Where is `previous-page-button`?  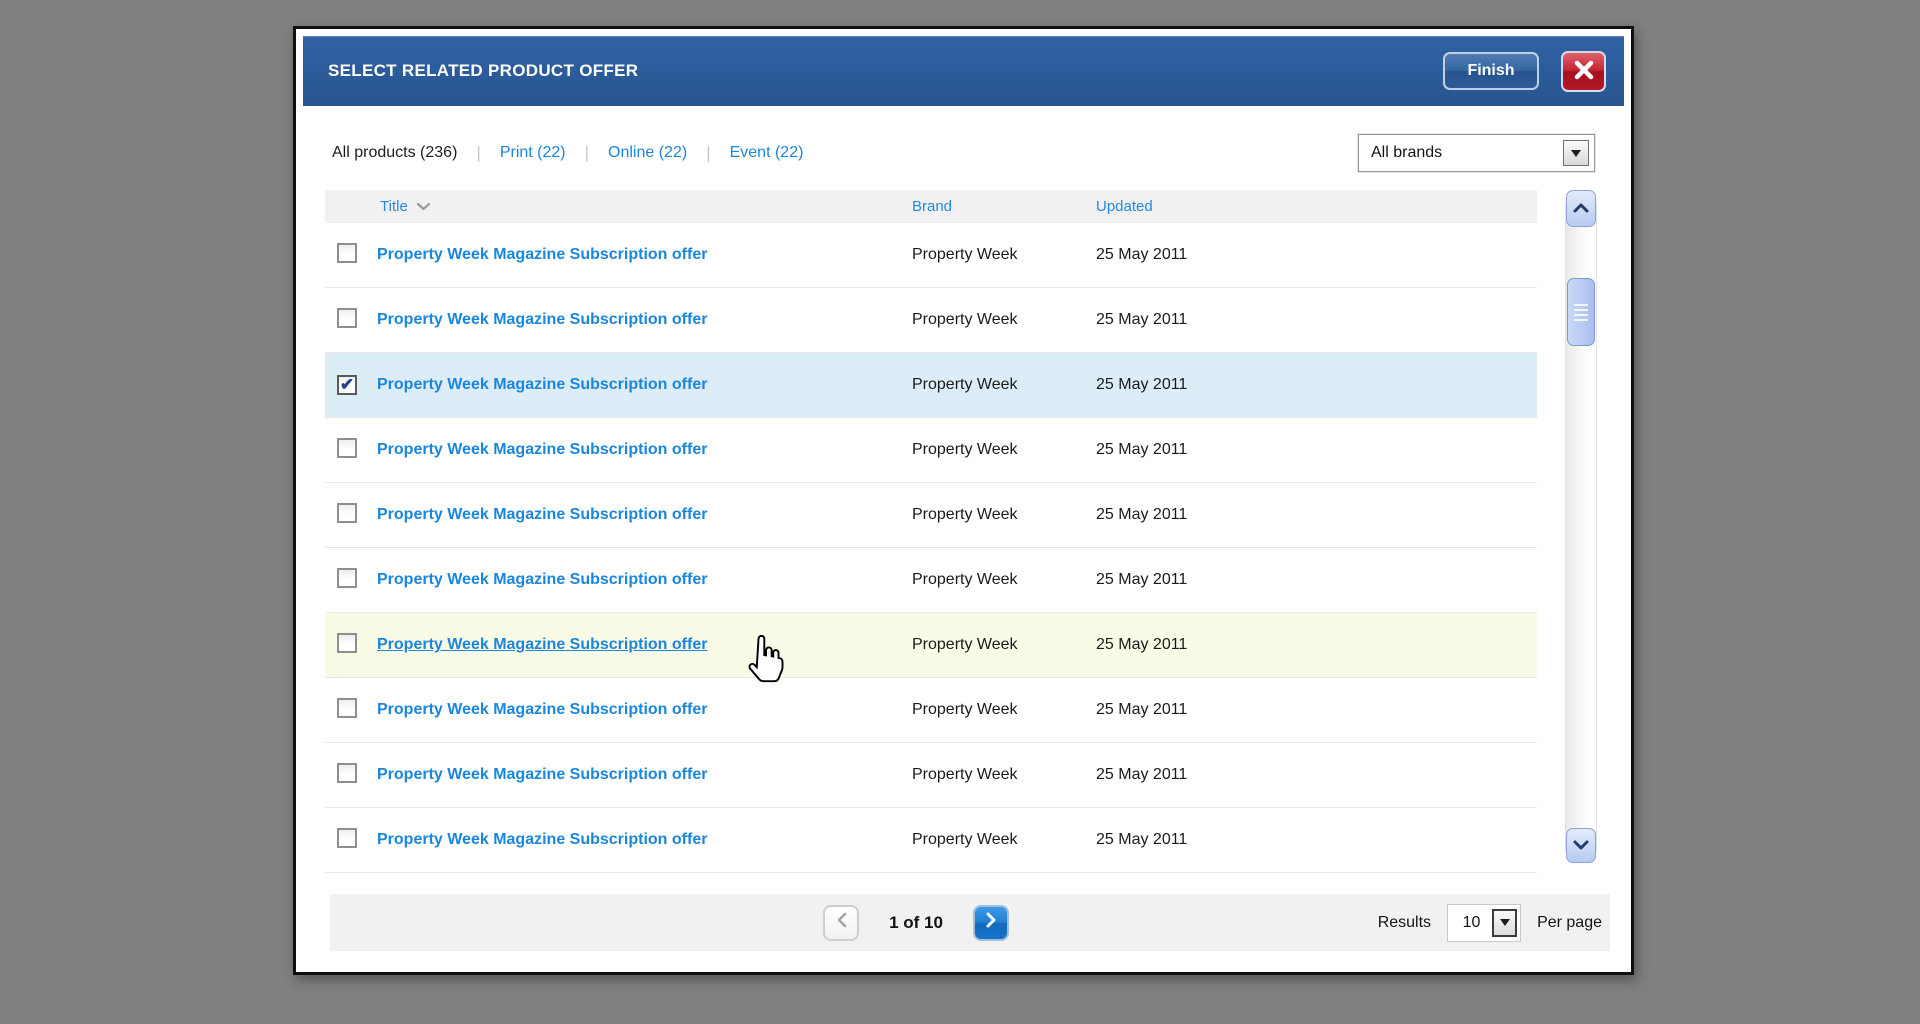
previous-page-button is located at coordinates (841, 922).